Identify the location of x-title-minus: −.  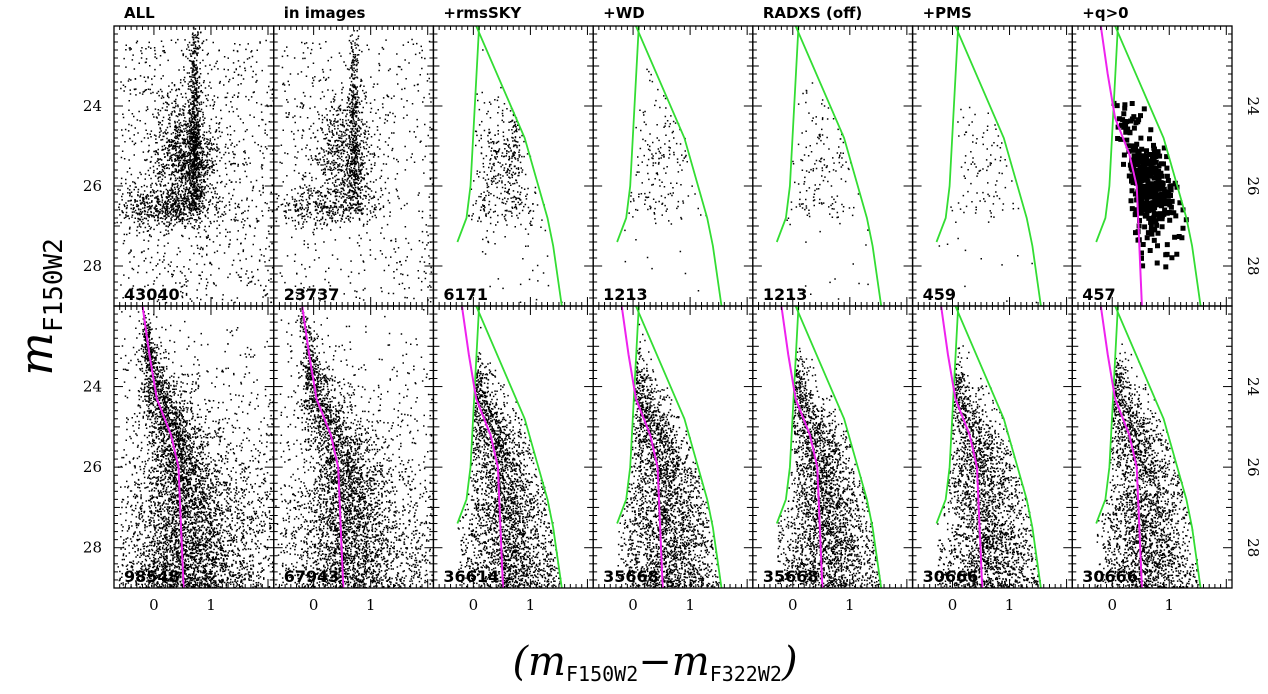
(655, 662).